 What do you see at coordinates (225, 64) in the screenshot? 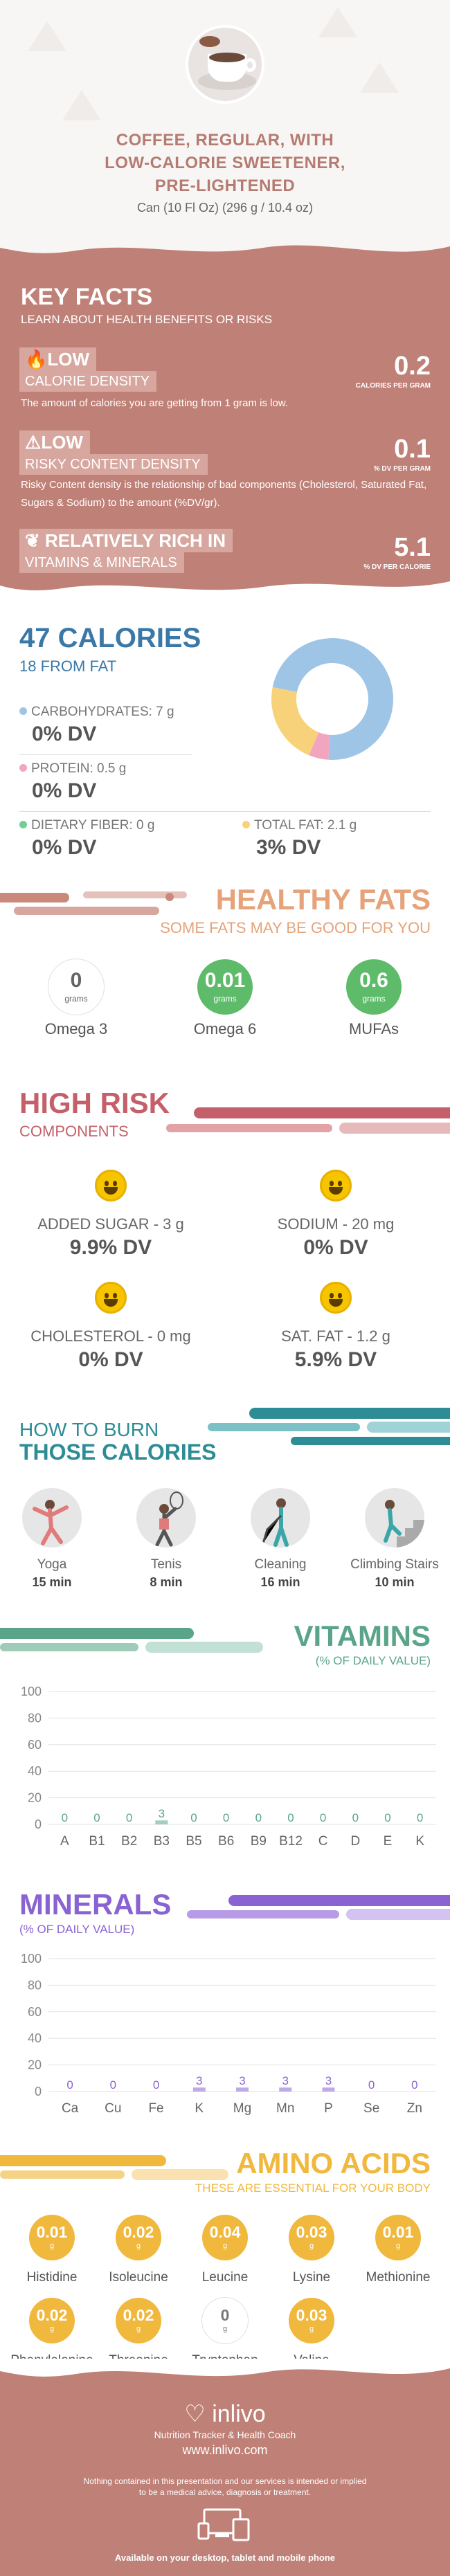
I see `coffee-cup-image` at bounding box center [225, 64].